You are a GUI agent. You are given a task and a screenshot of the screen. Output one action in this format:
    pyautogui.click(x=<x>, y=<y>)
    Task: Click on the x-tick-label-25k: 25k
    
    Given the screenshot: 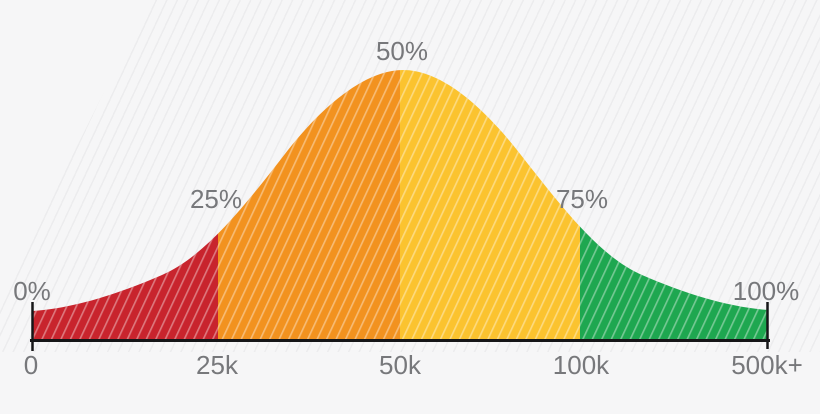 What is the action you would take?
    pyautogui.click(x=217, y=365)
    